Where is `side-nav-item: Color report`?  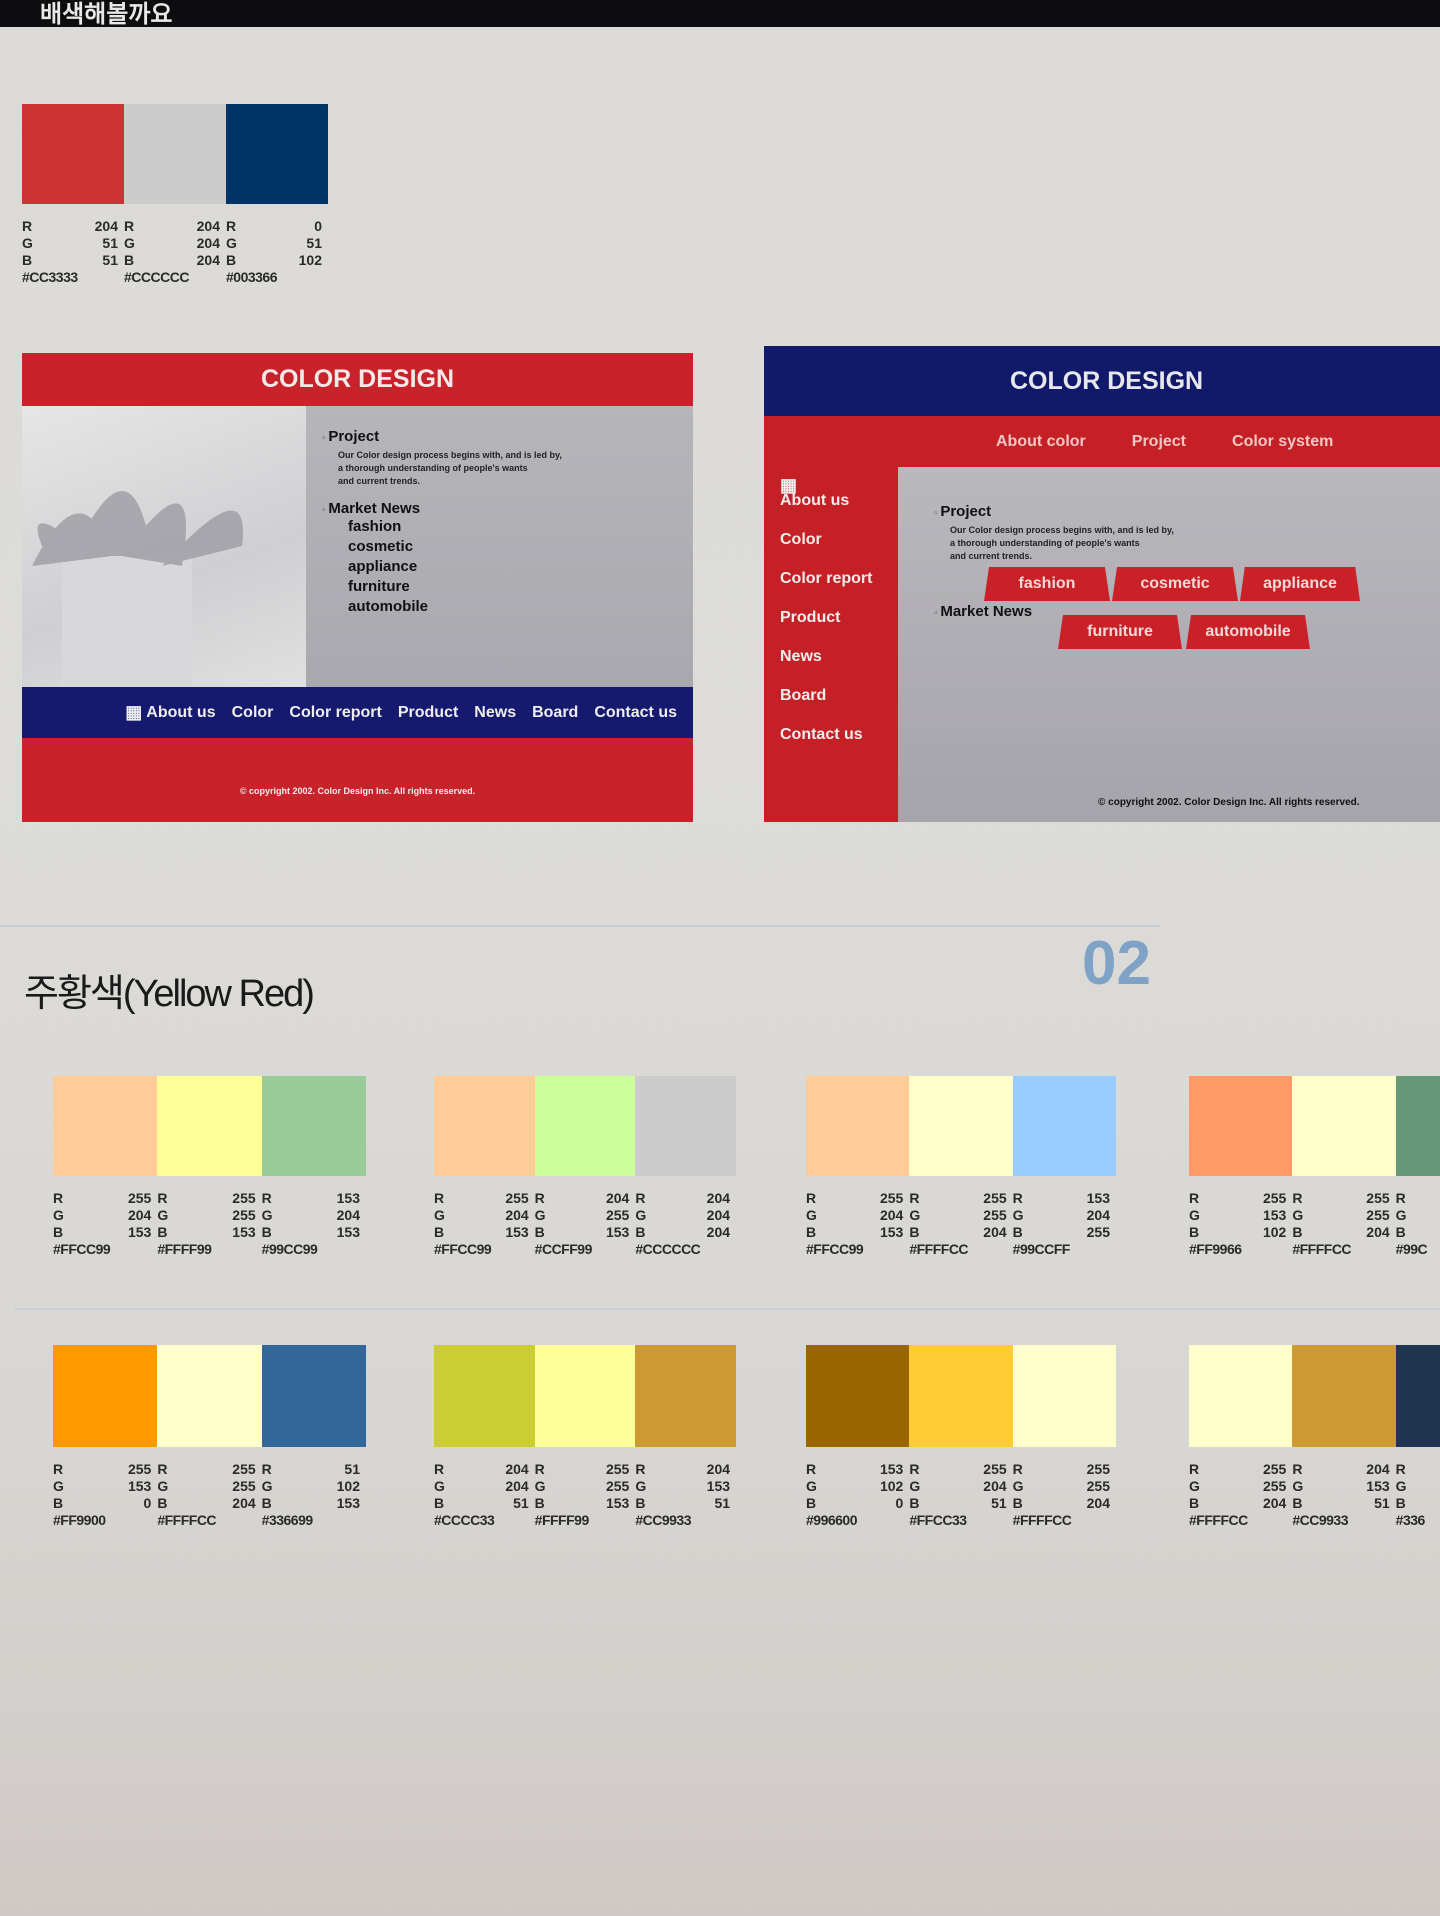 side-nav-item: Color report is located at coordinates (826, 578).